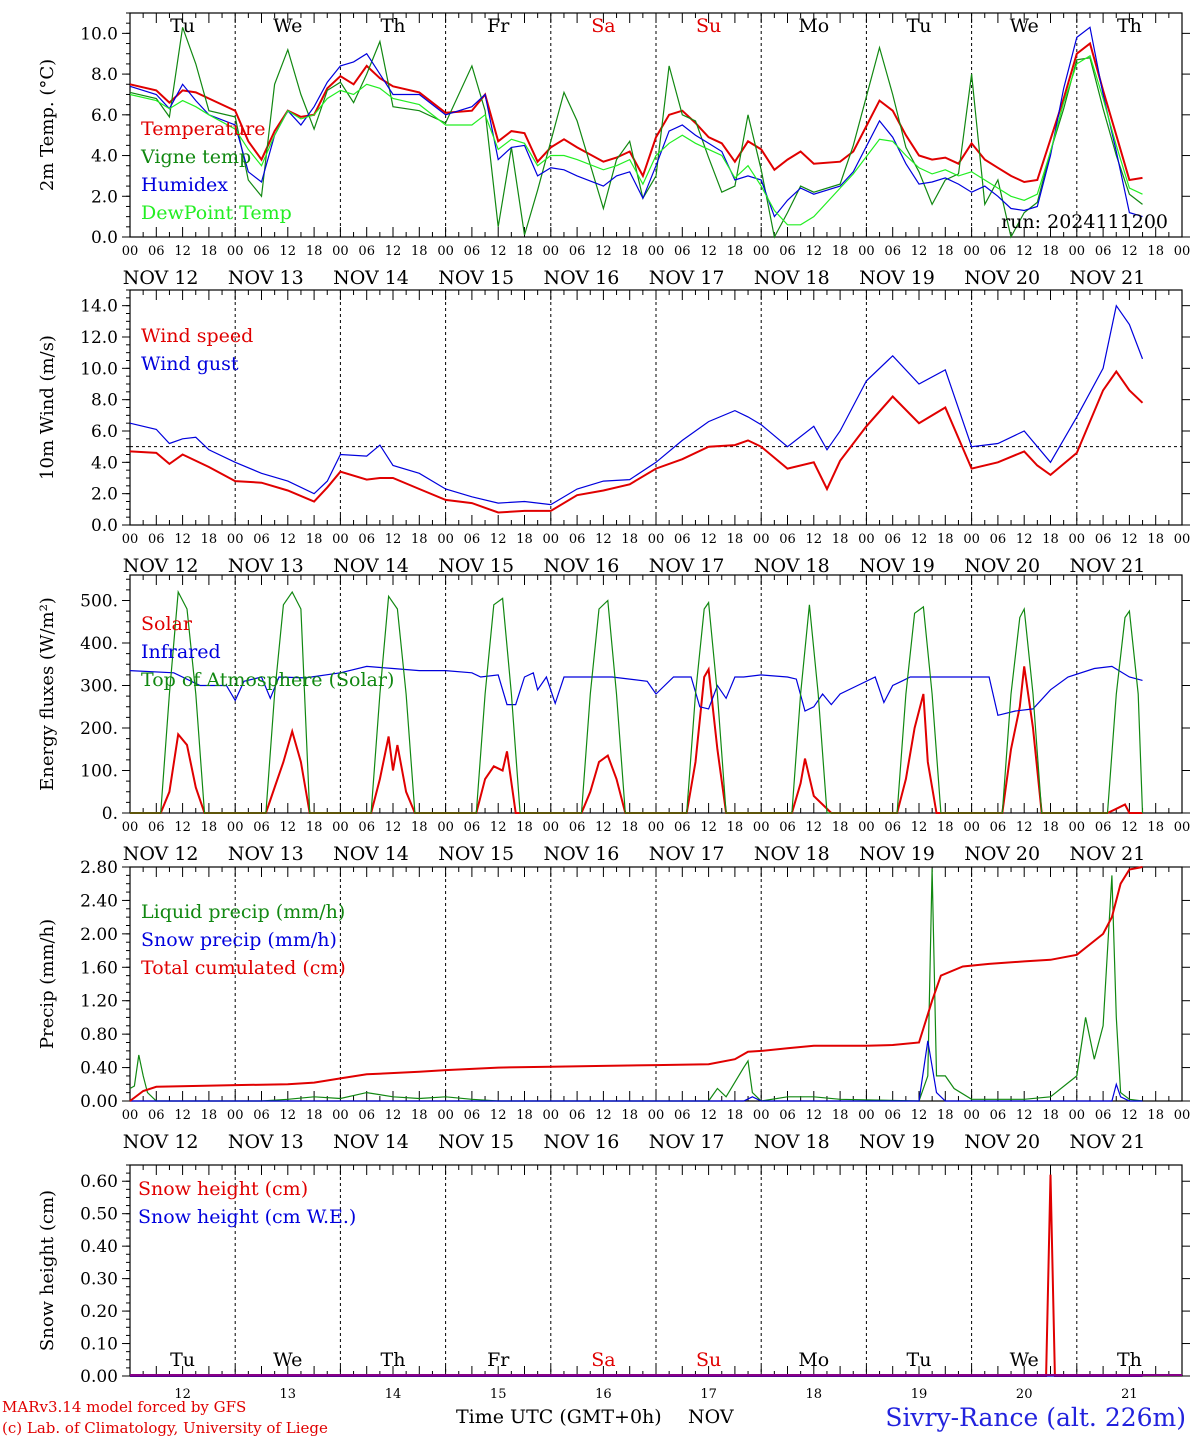 The width and height of the screenshot is (1194, 1440). I want to click on month-label: NOV, so click(711, 1417).